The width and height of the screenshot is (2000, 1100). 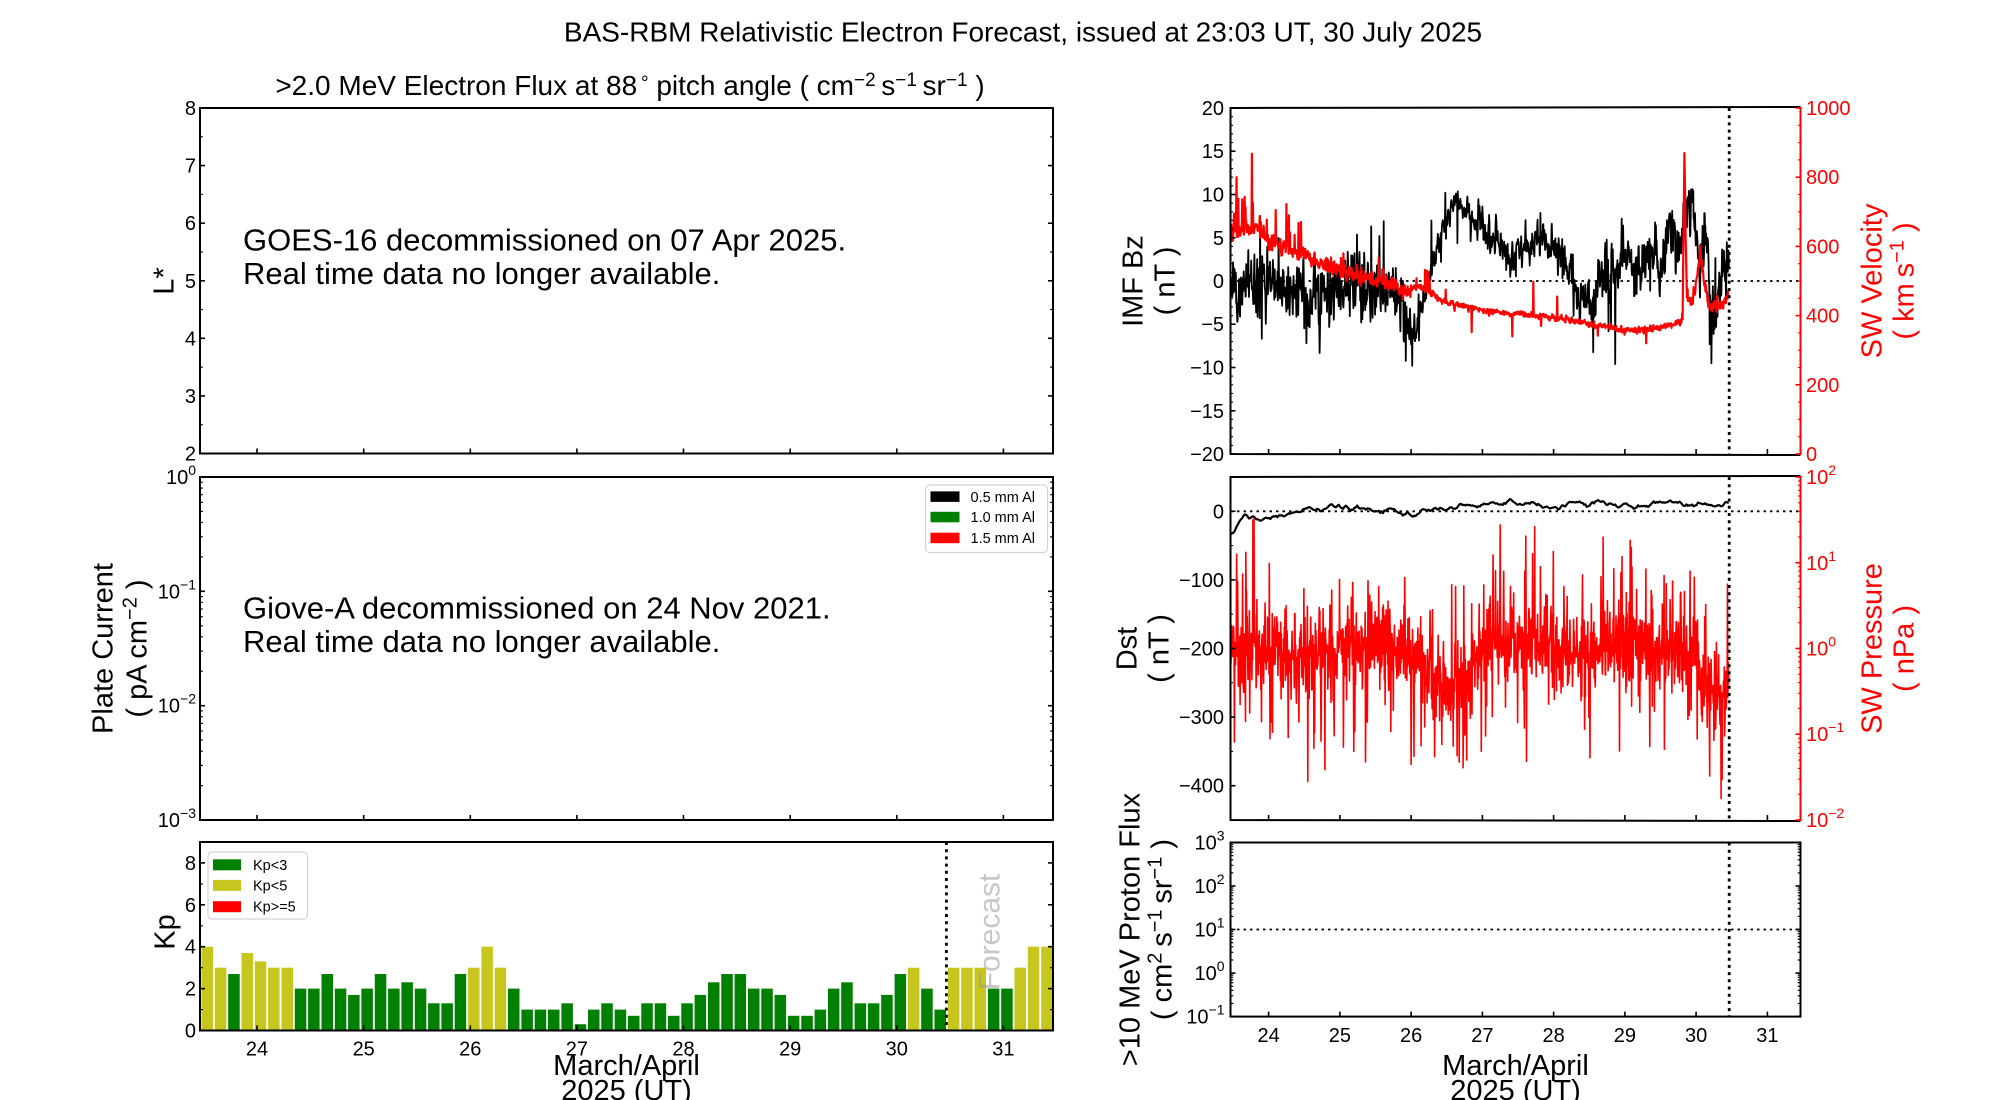 What do you see at coordinates (1201, 650) in the screenshot?
I see `svg-text: −200` at bounding box center [1201, 650].